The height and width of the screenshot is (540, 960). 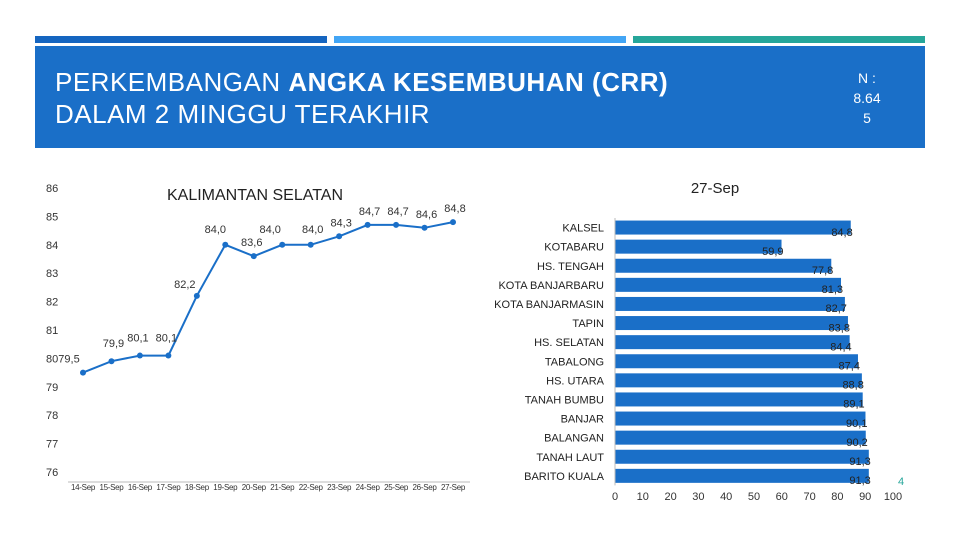 What do you see at coordinates (83, 487) in the screenshot?
I see `line-x-tick-label: 14-Sep` at bounding box center [83, 487].